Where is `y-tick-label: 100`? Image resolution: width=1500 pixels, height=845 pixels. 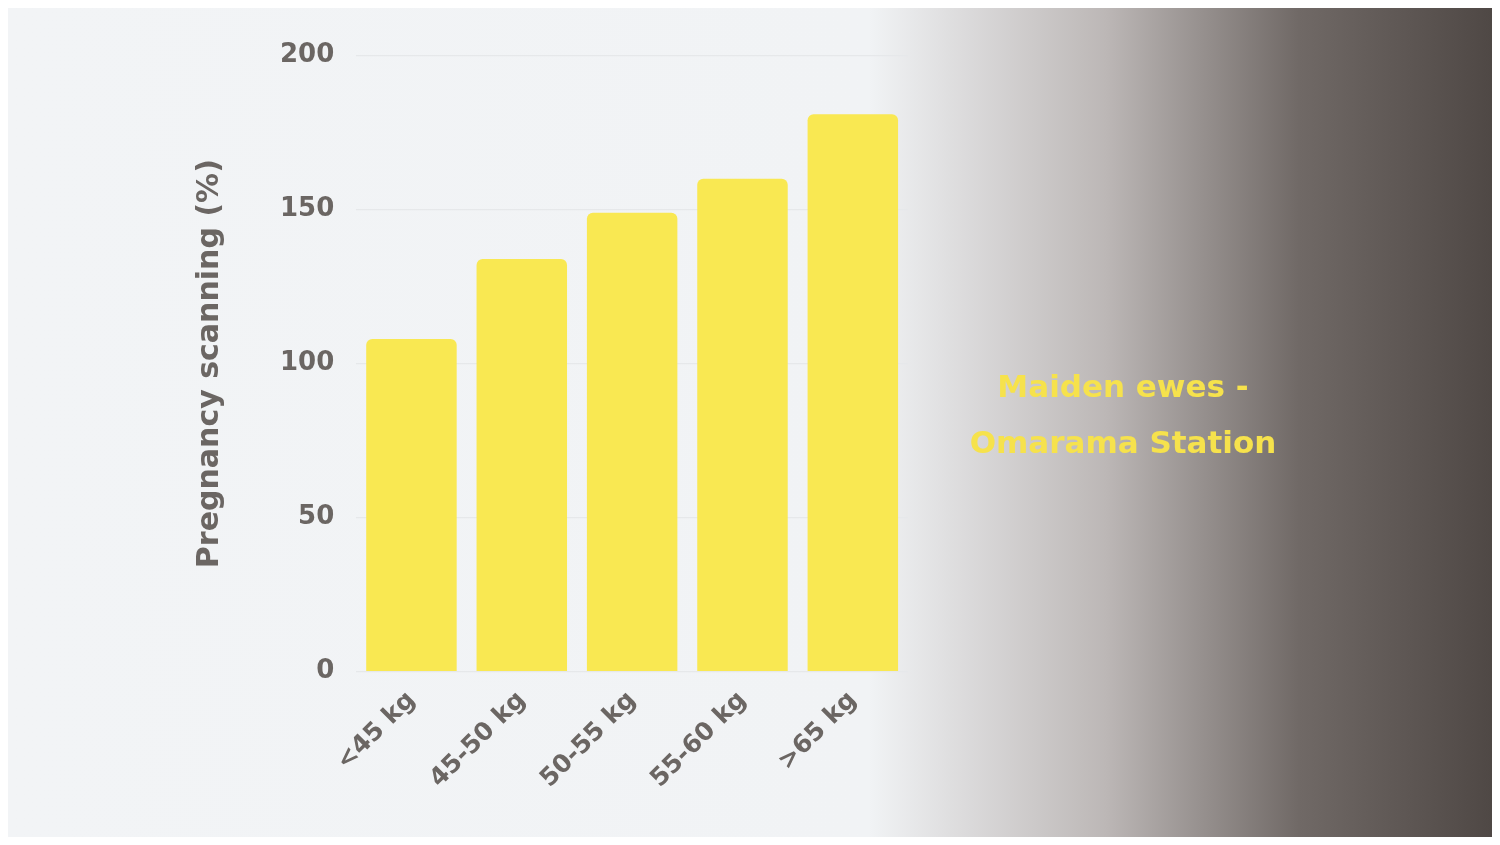
y-tick-label: 100 is located at coordinates (307, 361).